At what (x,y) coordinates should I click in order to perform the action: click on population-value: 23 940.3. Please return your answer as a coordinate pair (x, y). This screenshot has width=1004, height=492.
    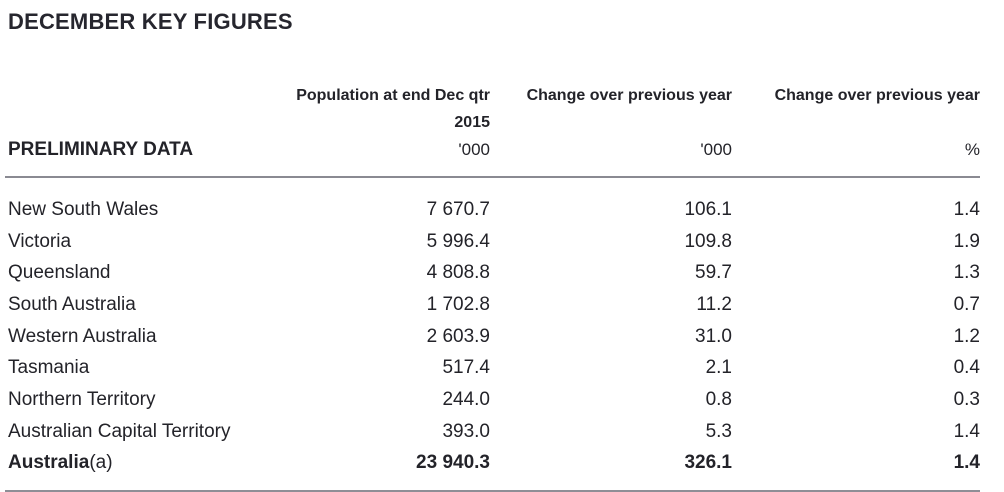
    Looking at the image, I should click on (453, 463).